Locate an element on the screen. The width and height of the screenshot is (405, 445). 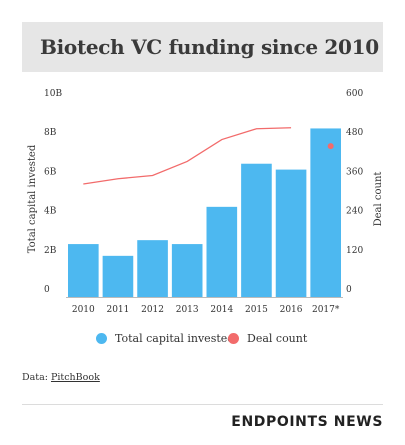
y-tick-label: 8B is located at coordinates (50, 133).